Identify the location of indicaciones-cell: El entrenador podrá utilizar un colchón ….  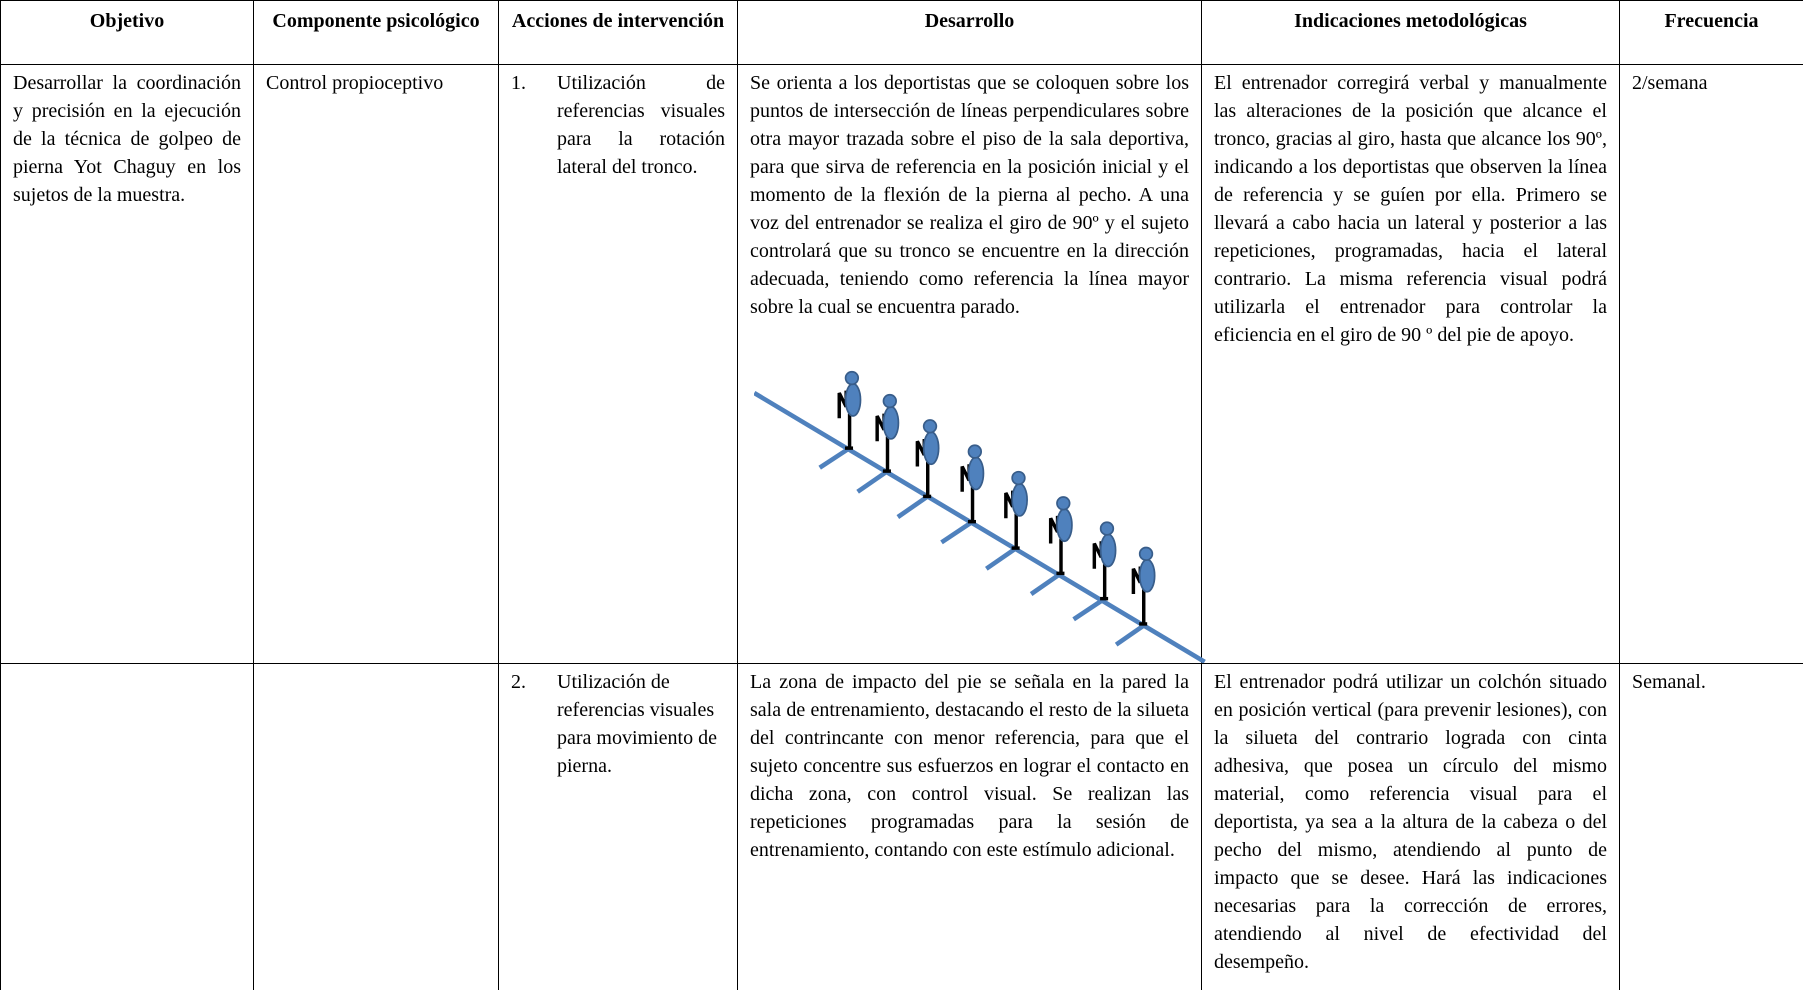
(1410, 826).